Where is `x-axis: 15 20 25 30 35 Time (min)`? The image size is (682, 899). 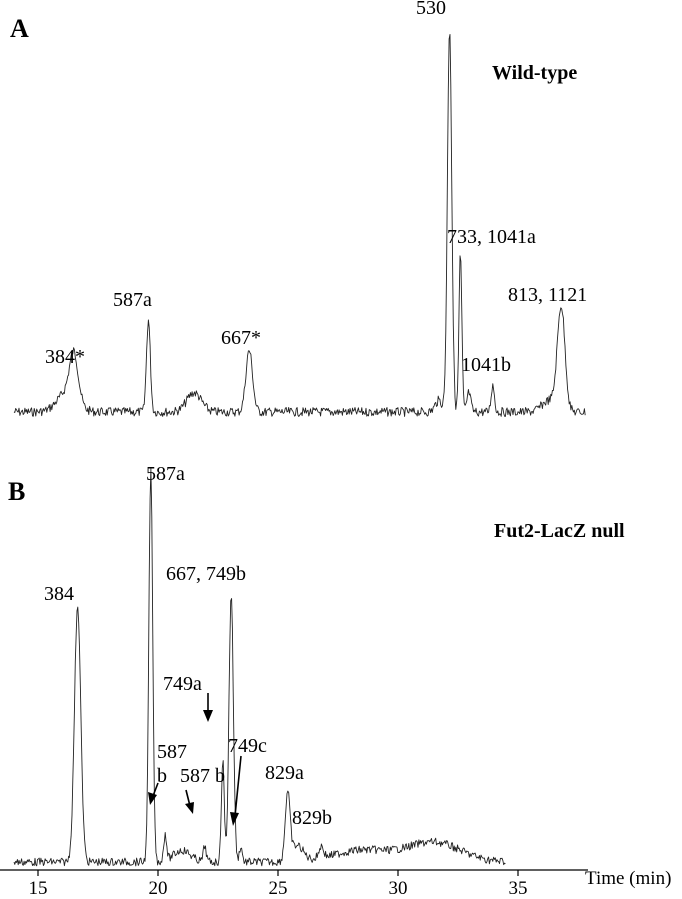
x-axis: 15 20 25 30 35 Time (min) is located at coordinates (335, 883).